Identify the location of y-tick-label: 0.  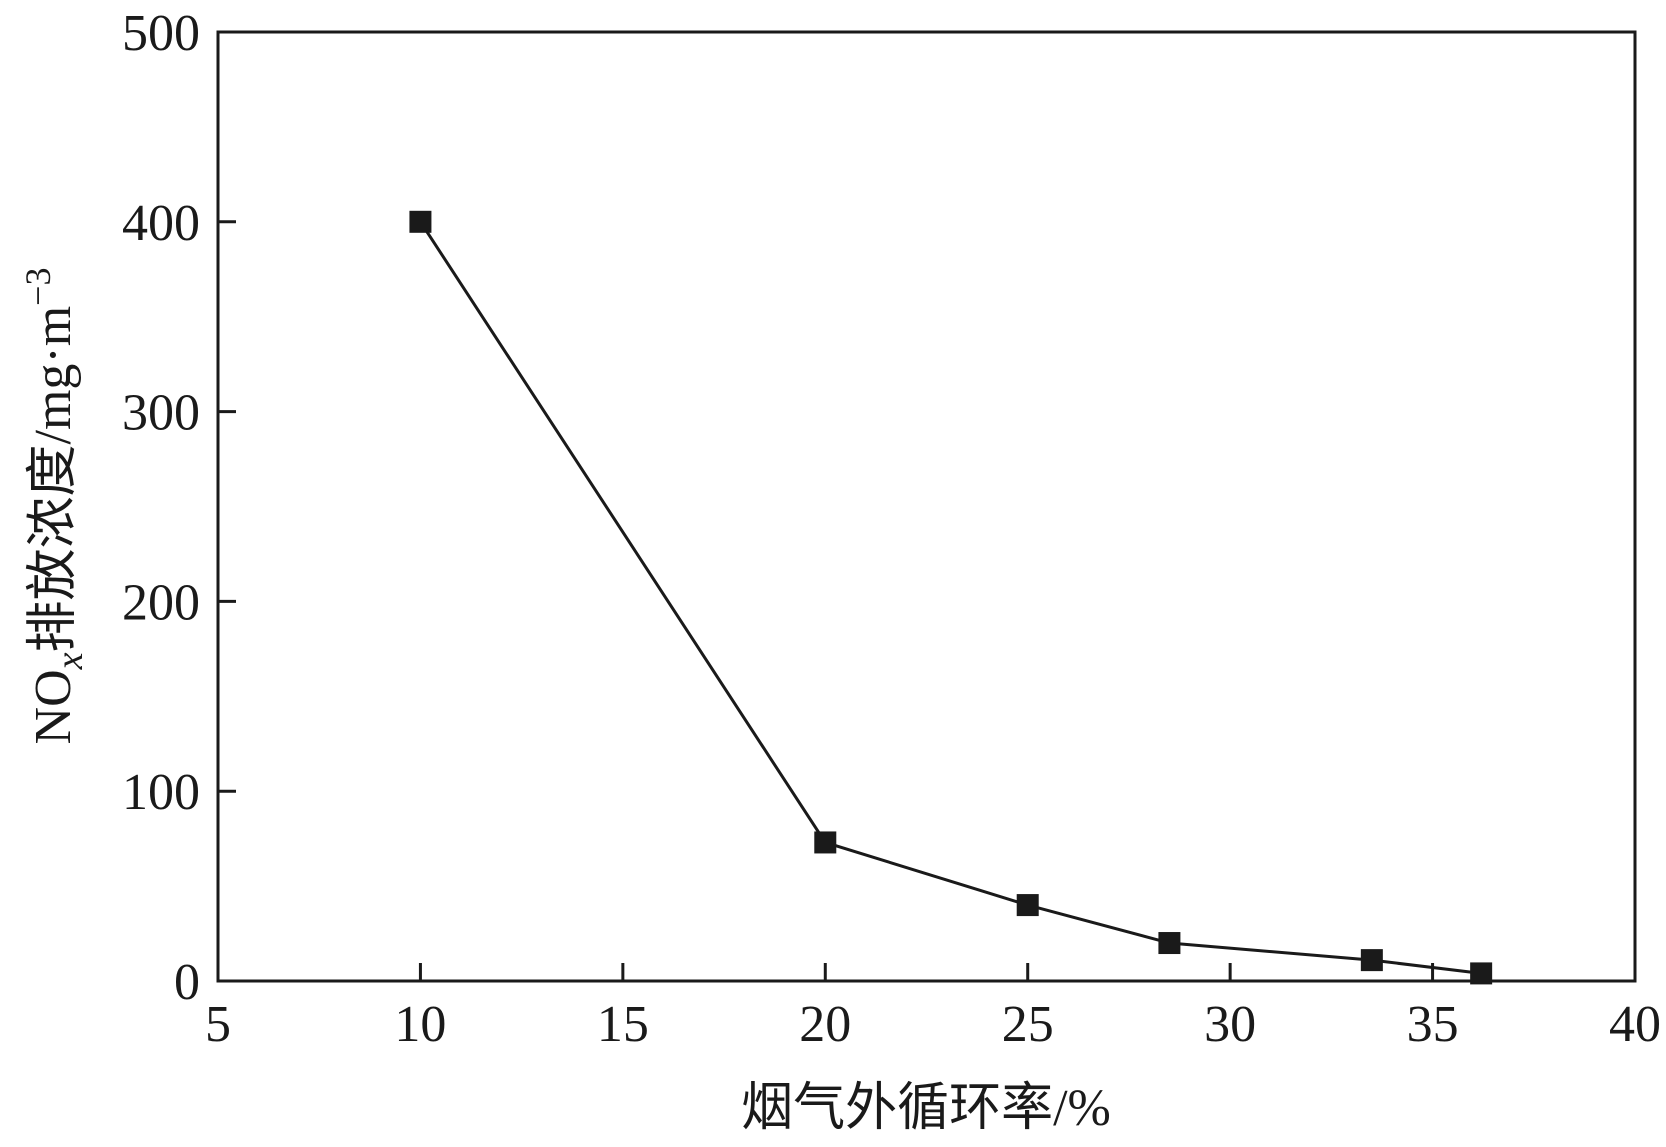
(187, 982).